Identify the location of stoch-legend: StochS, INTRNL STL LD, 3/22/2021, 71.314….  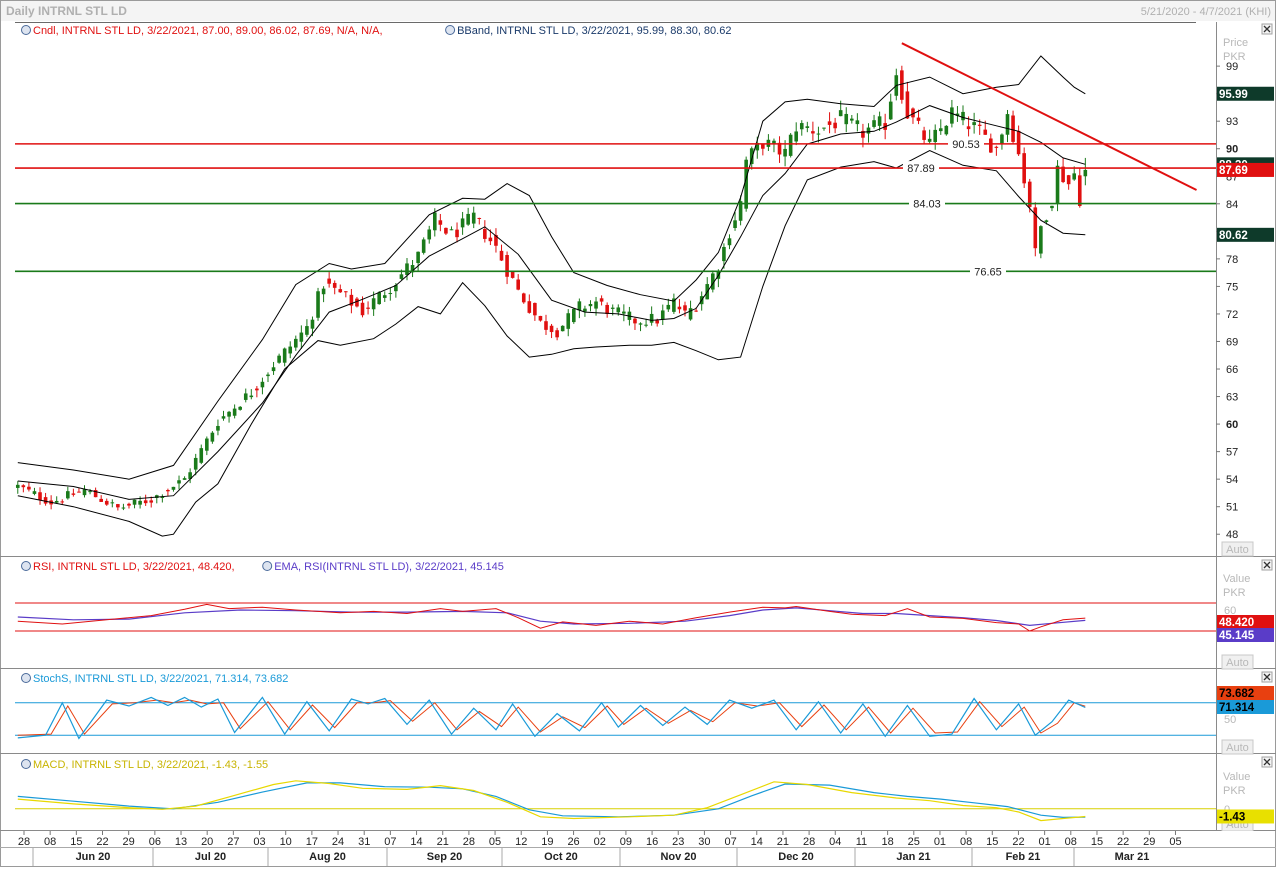
(155, 679).